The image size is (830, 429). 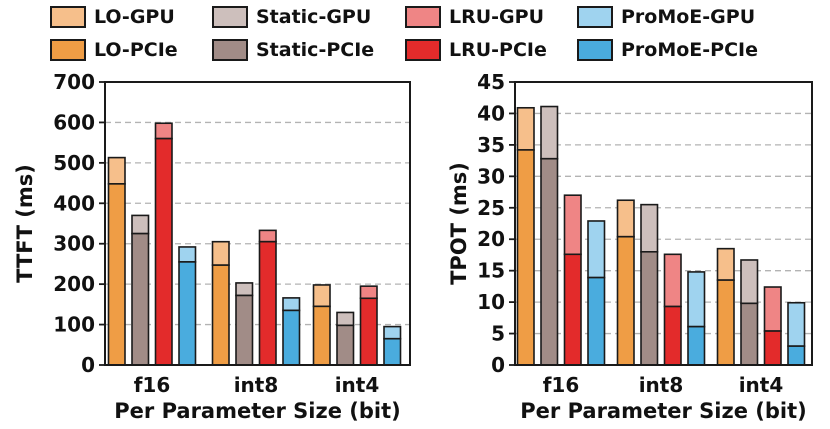 I want to click on legend-item-static-pcie: Static-PCIe, so click(x=293, y=50).